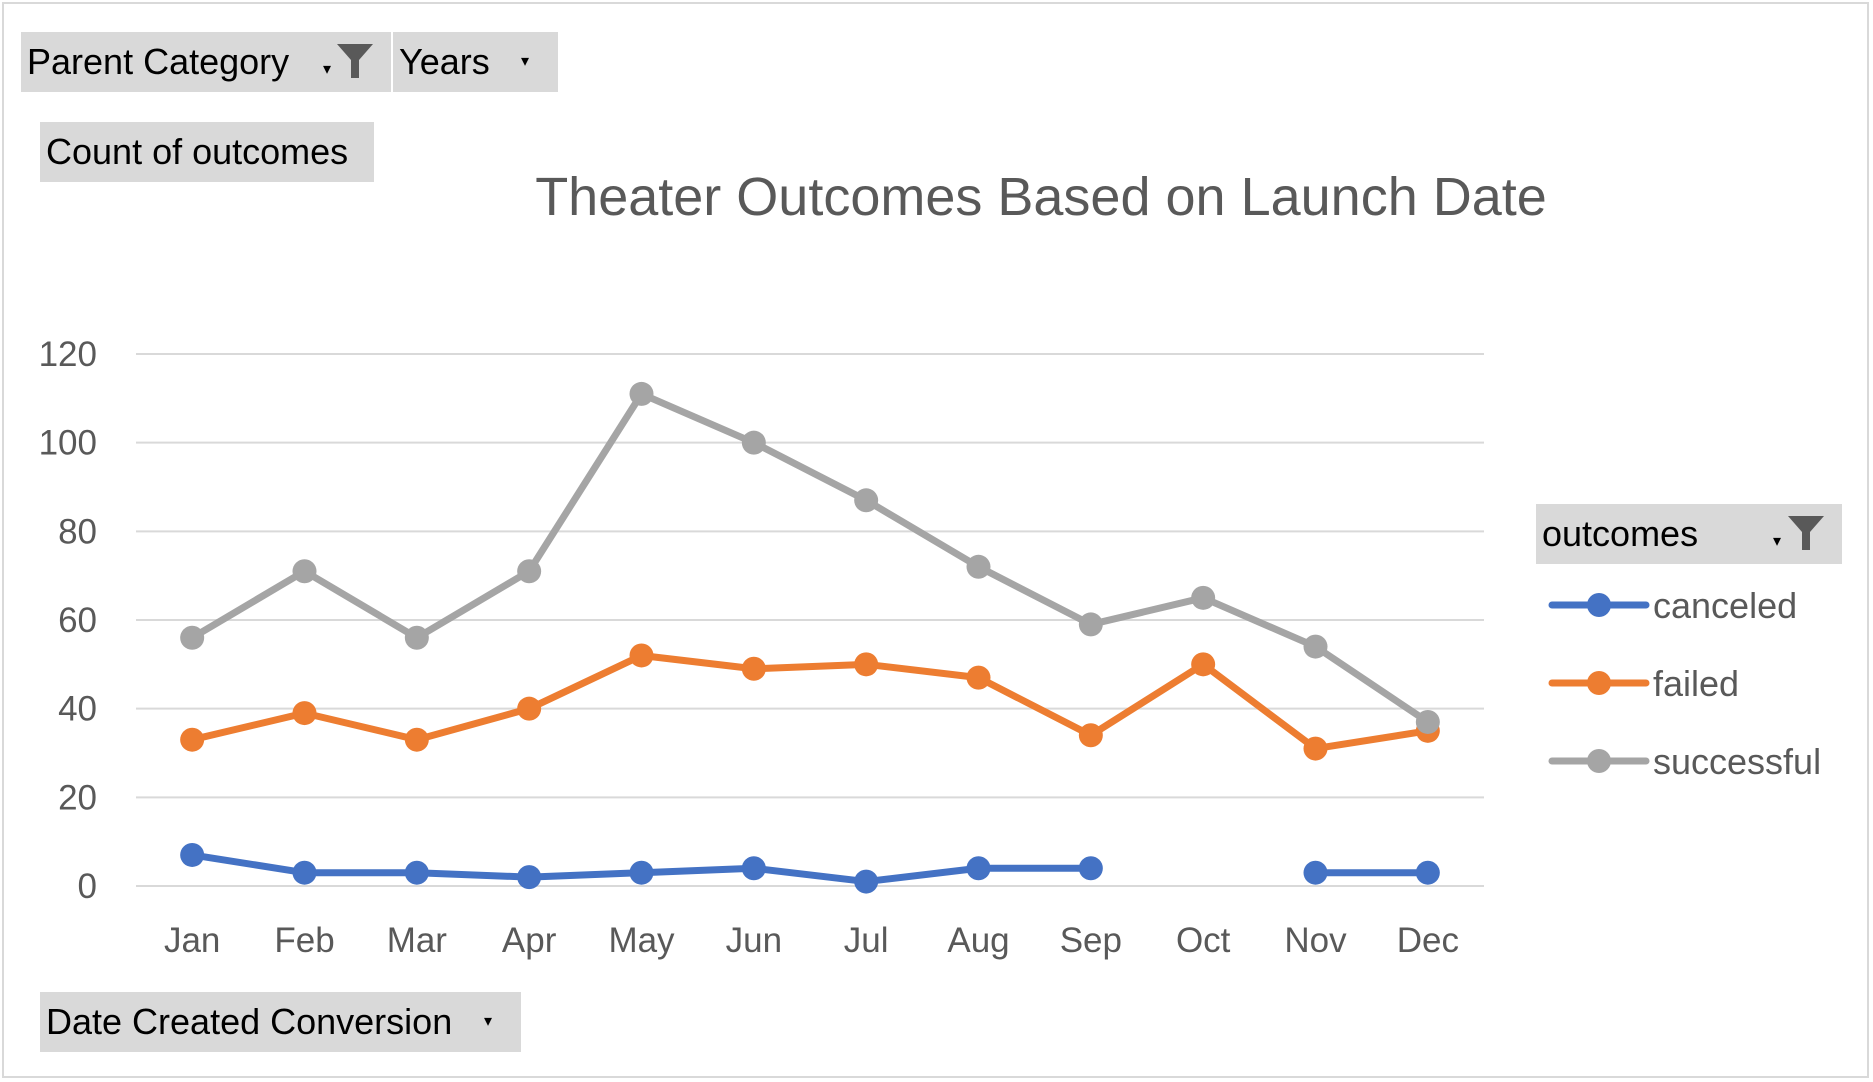  I want to click on x-tick-label: Nov, so click(1315, 940).